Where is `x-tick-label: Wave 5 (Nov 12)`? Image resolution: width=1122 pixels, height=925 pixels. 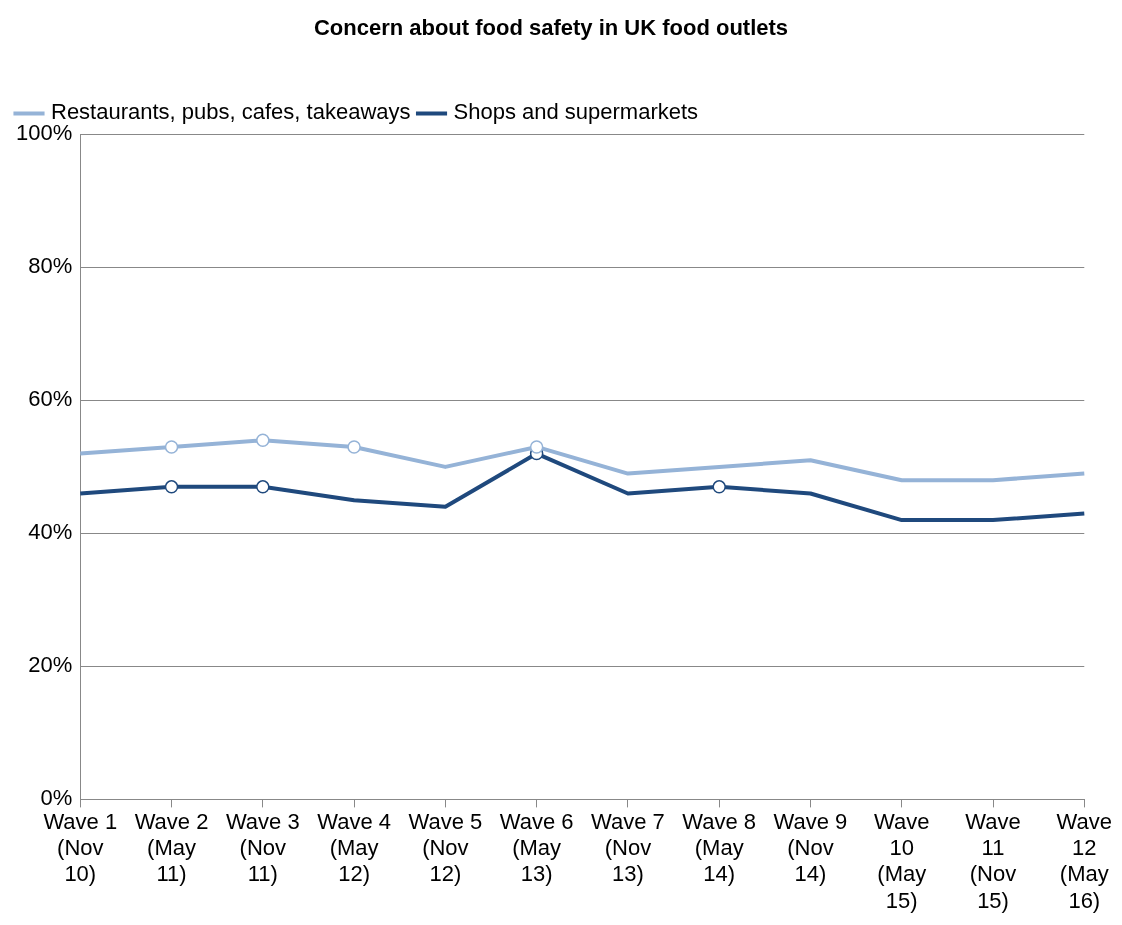
x-tick-label: Wave 5 (Nov 12) is located at coordinates (445, 847).